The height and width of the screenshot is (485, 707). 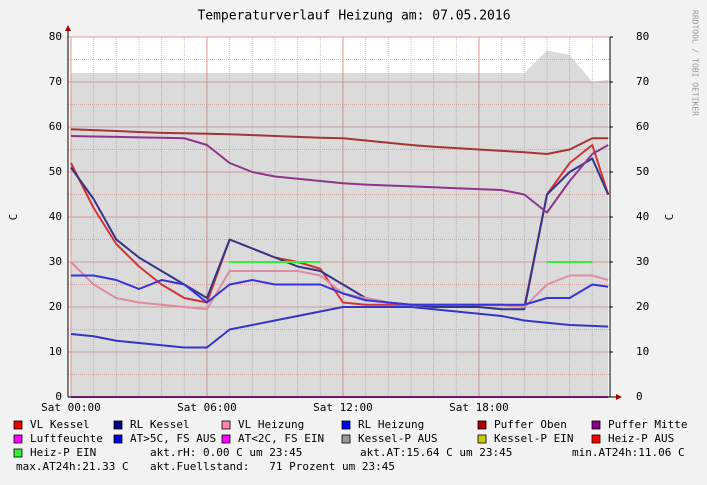 What do you see at coordinates (530, 424) in the screenshot?
I see `legend-label: Puffer Oben` at bounding box center [530, 424].